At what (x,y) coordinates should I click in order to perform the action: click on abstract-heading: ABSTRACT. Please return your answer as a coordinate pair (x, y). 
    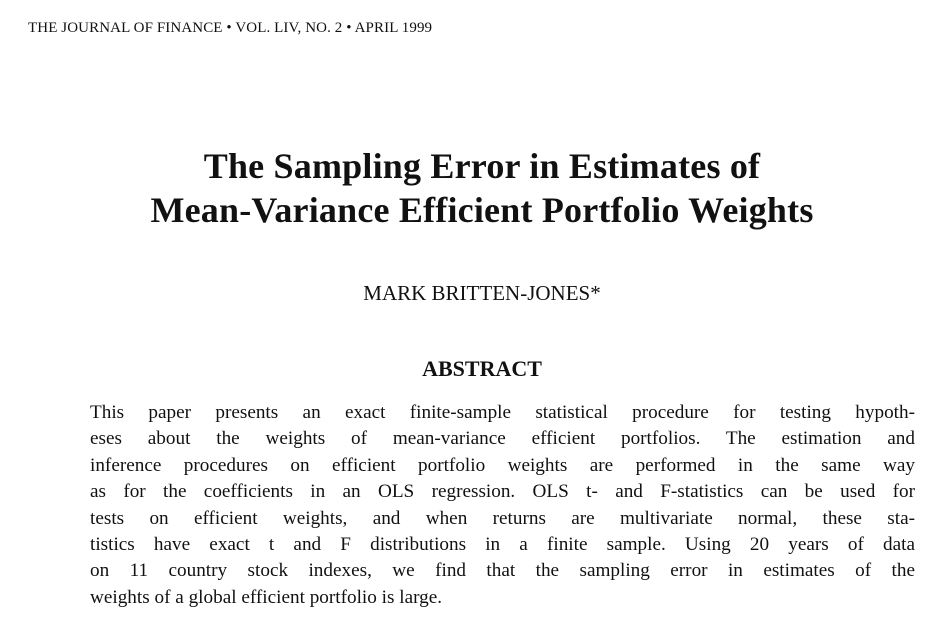
    Looking at the image, I should click on (482, 368).